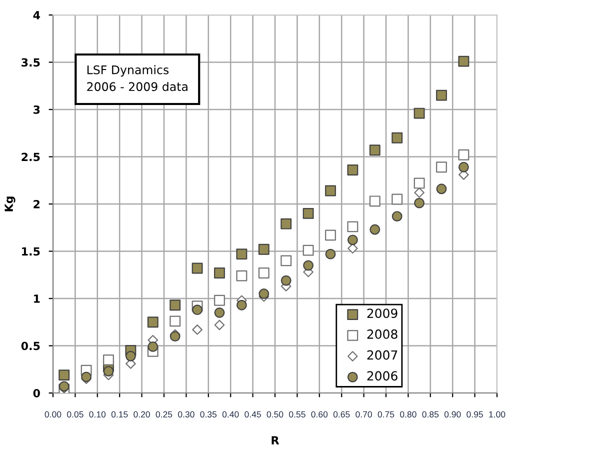 This screenshot has width=611, height=452. I want to click on x-tick-label: 0.85, so click(430, 414).